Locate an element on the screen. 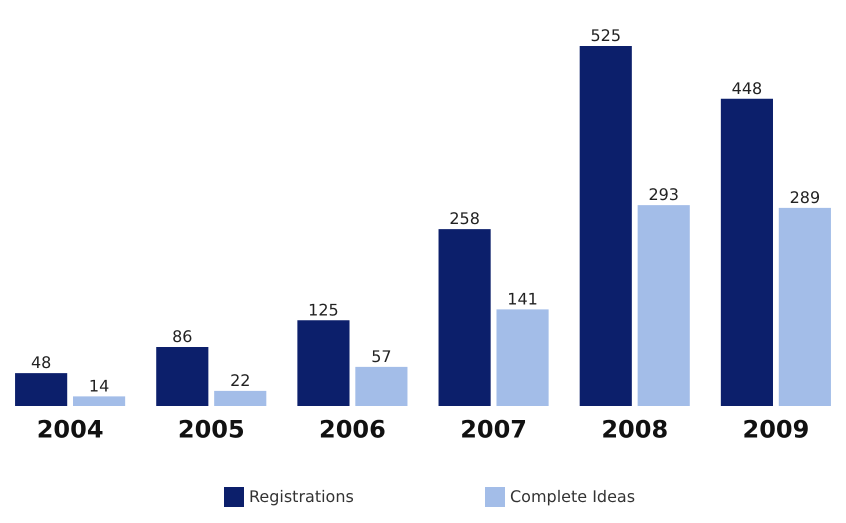 Image resolution: width=846 pixels, height=523 pixels. data-label: 289 is located at coordinates (805, 197).